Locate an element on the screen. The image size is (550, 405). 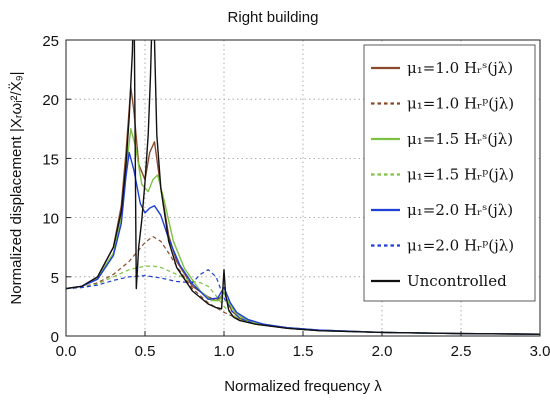
x-ticks: 0.0 0.5 1.0 1.5 2.0 2.5 3.0 is located at coordinates (303, 345).